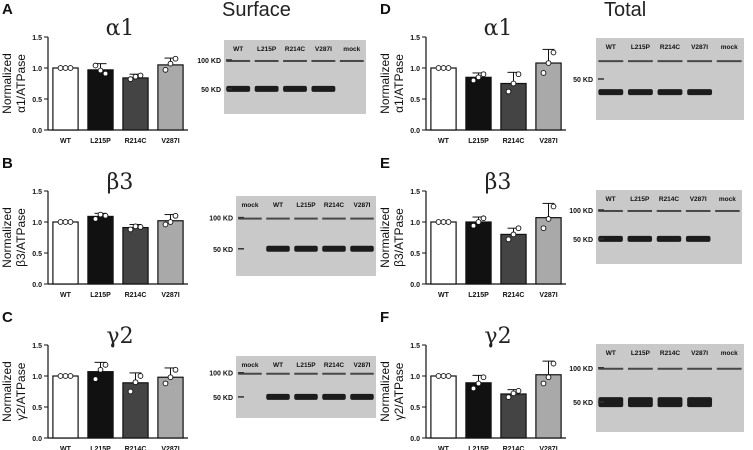 Image resolution: width=753 pixels, height=450 pixels. Describe the element at coordinates (37, 439) in the screenshot. I see `y-tick-label-c: 0.0` at that location.